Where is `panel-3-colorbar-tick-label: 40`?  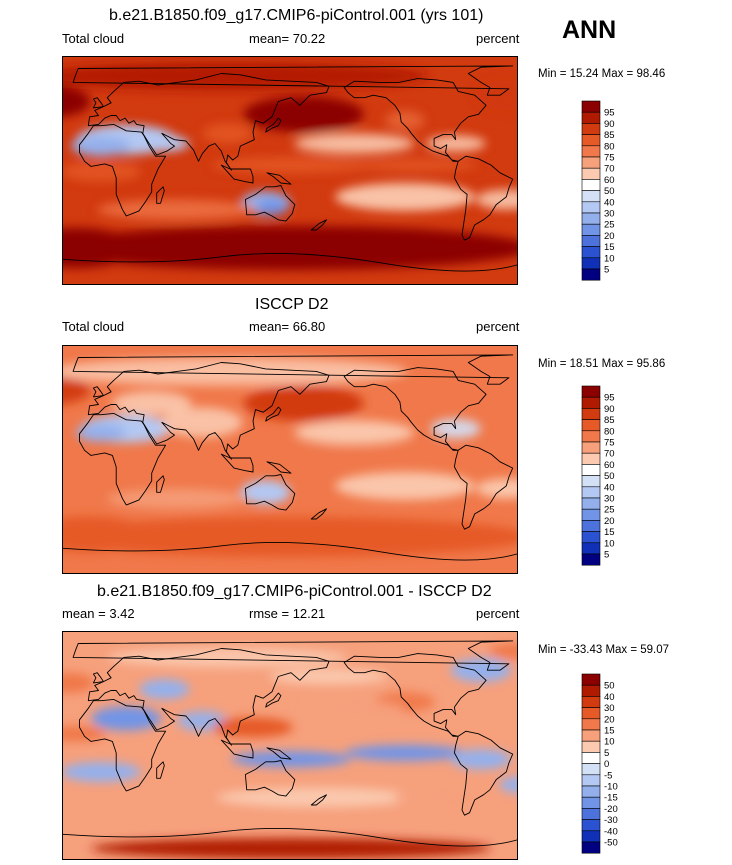
panel-3-colorbar-tick-label: 40 is located at coordinates (609, 697).